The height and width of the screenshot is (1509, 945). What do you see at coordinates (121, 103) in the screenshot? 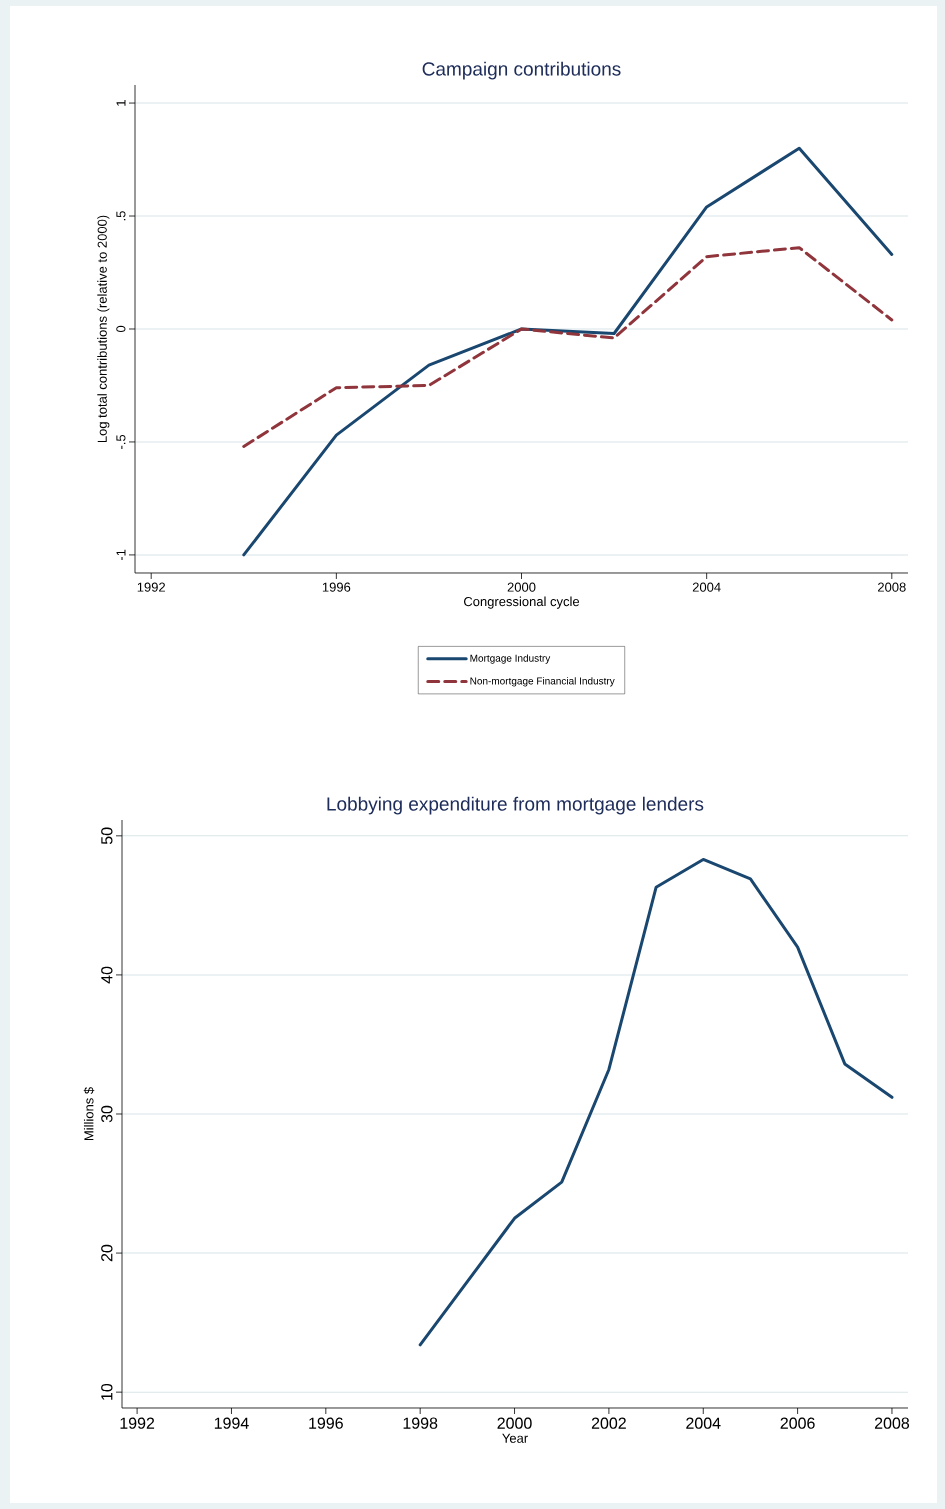
I see `y-tick-label: 1` at bounding box center [121, 103].